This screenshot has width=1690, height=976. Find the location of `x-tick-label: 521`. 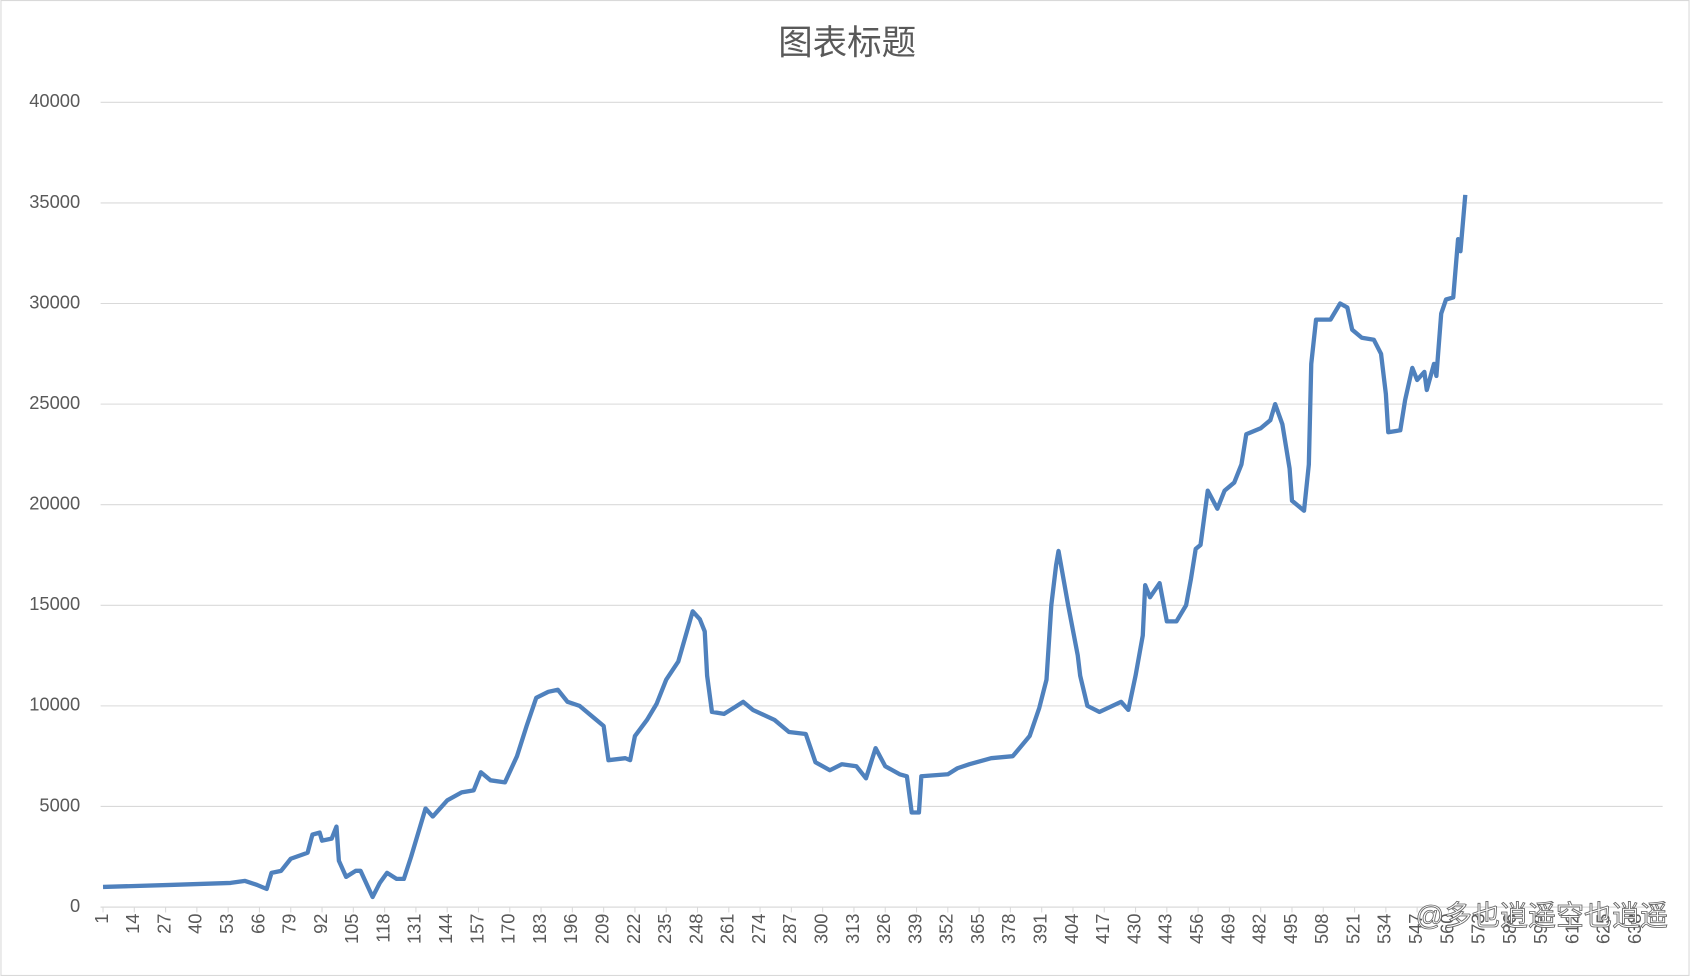

x-tick-label: 521 is located at coordinates (1352, 929).